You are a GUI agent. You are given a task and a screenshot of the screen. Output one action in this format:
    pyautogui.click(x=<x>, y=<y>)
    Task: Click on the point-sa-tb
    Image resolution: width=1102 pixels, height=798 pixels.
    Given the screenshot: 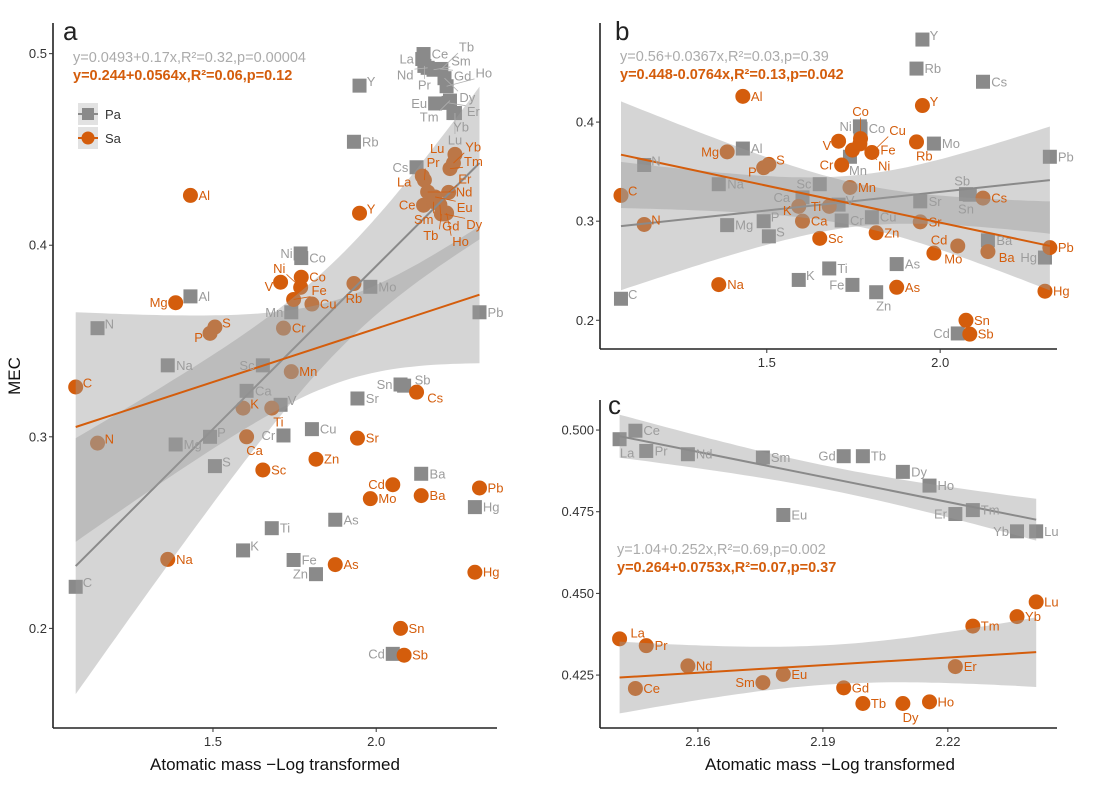 What is the action you would take?
    pyautogui.click(x=863, y=703)
    